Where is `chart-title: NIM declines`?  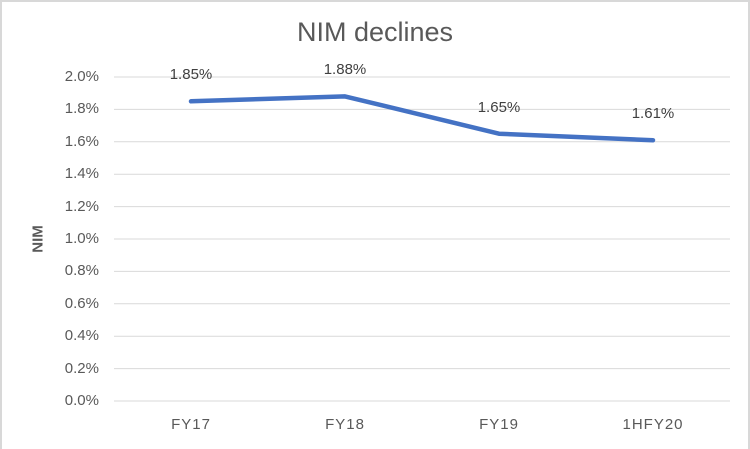 chart-title: NIM declines is located at coordinates (375, 32).